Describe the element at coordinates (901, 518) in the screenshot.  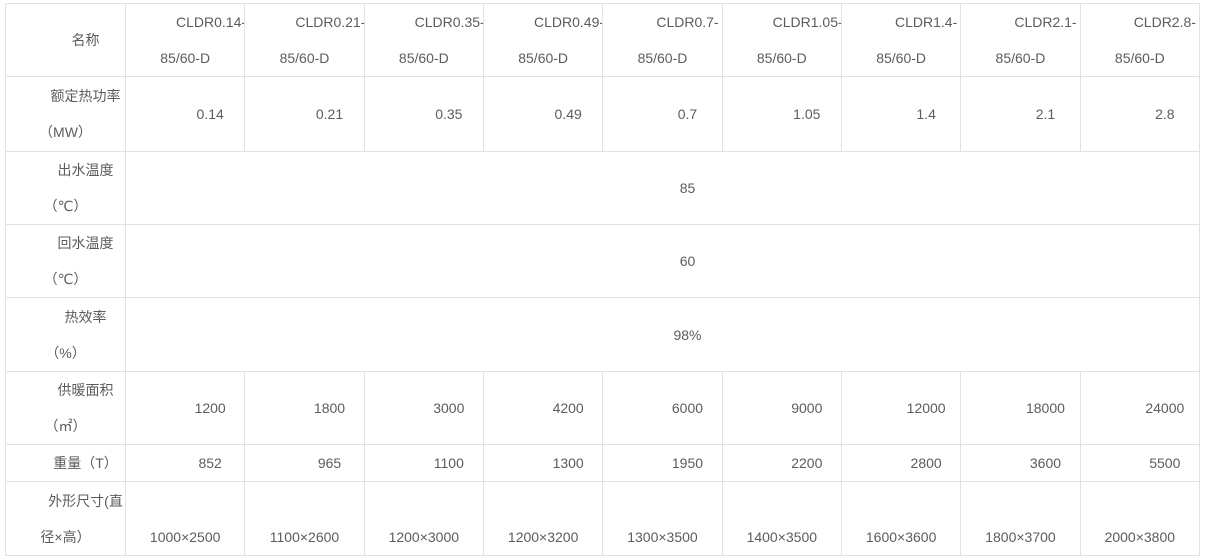
I see `value-cell: 1600×3600` at that location.